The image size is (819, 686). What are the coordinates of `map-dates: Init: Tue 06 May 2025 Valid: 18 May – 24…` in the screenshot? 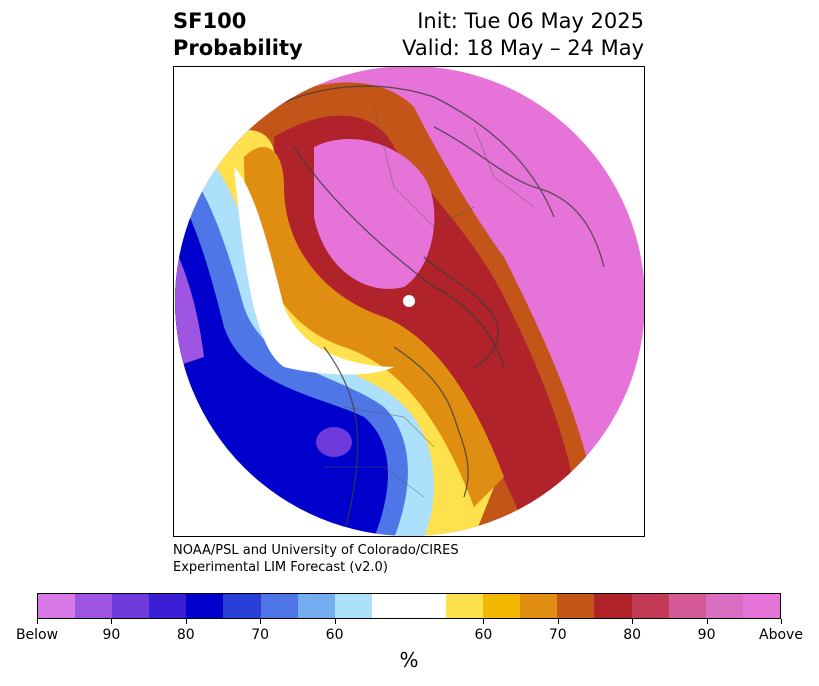 It's located at (523, 35).